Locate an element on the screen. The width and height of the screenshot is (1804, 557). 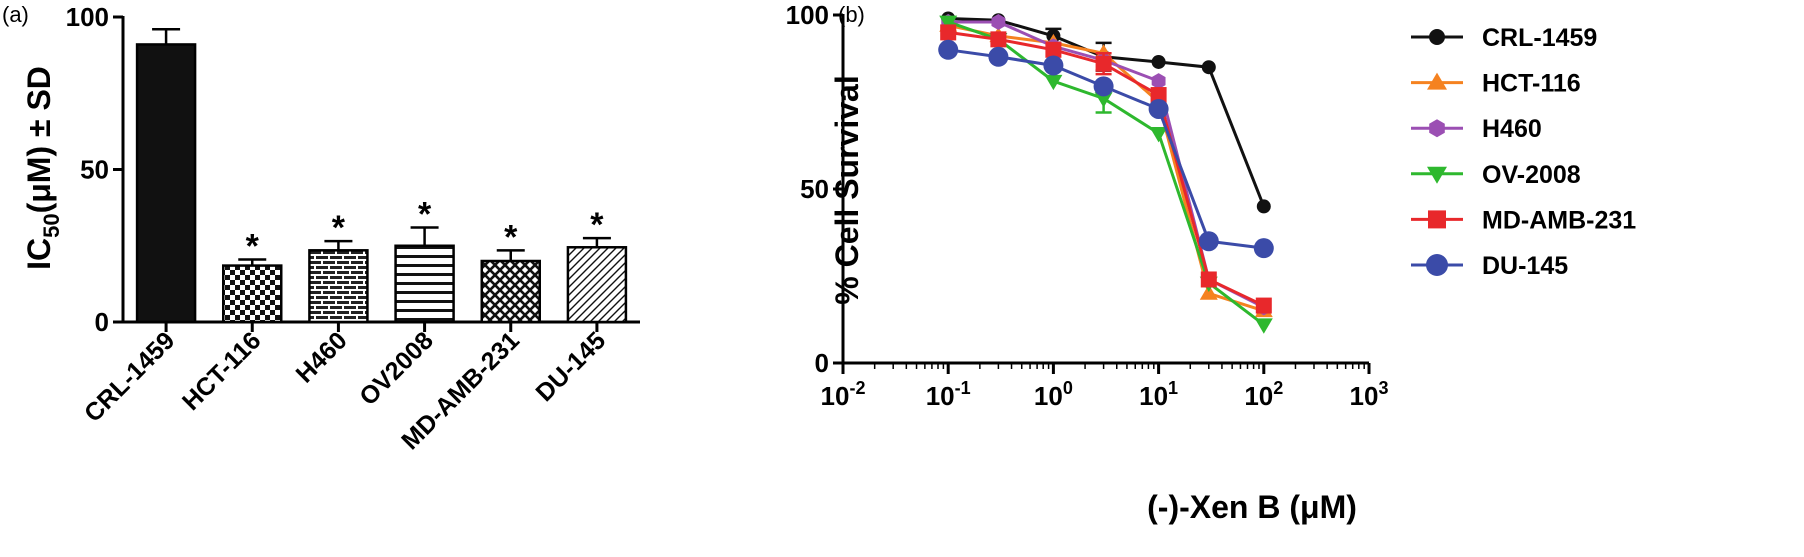
panel-b-xlabel: (-)-Xen B (μM) is located at coordinates (1252, 507).